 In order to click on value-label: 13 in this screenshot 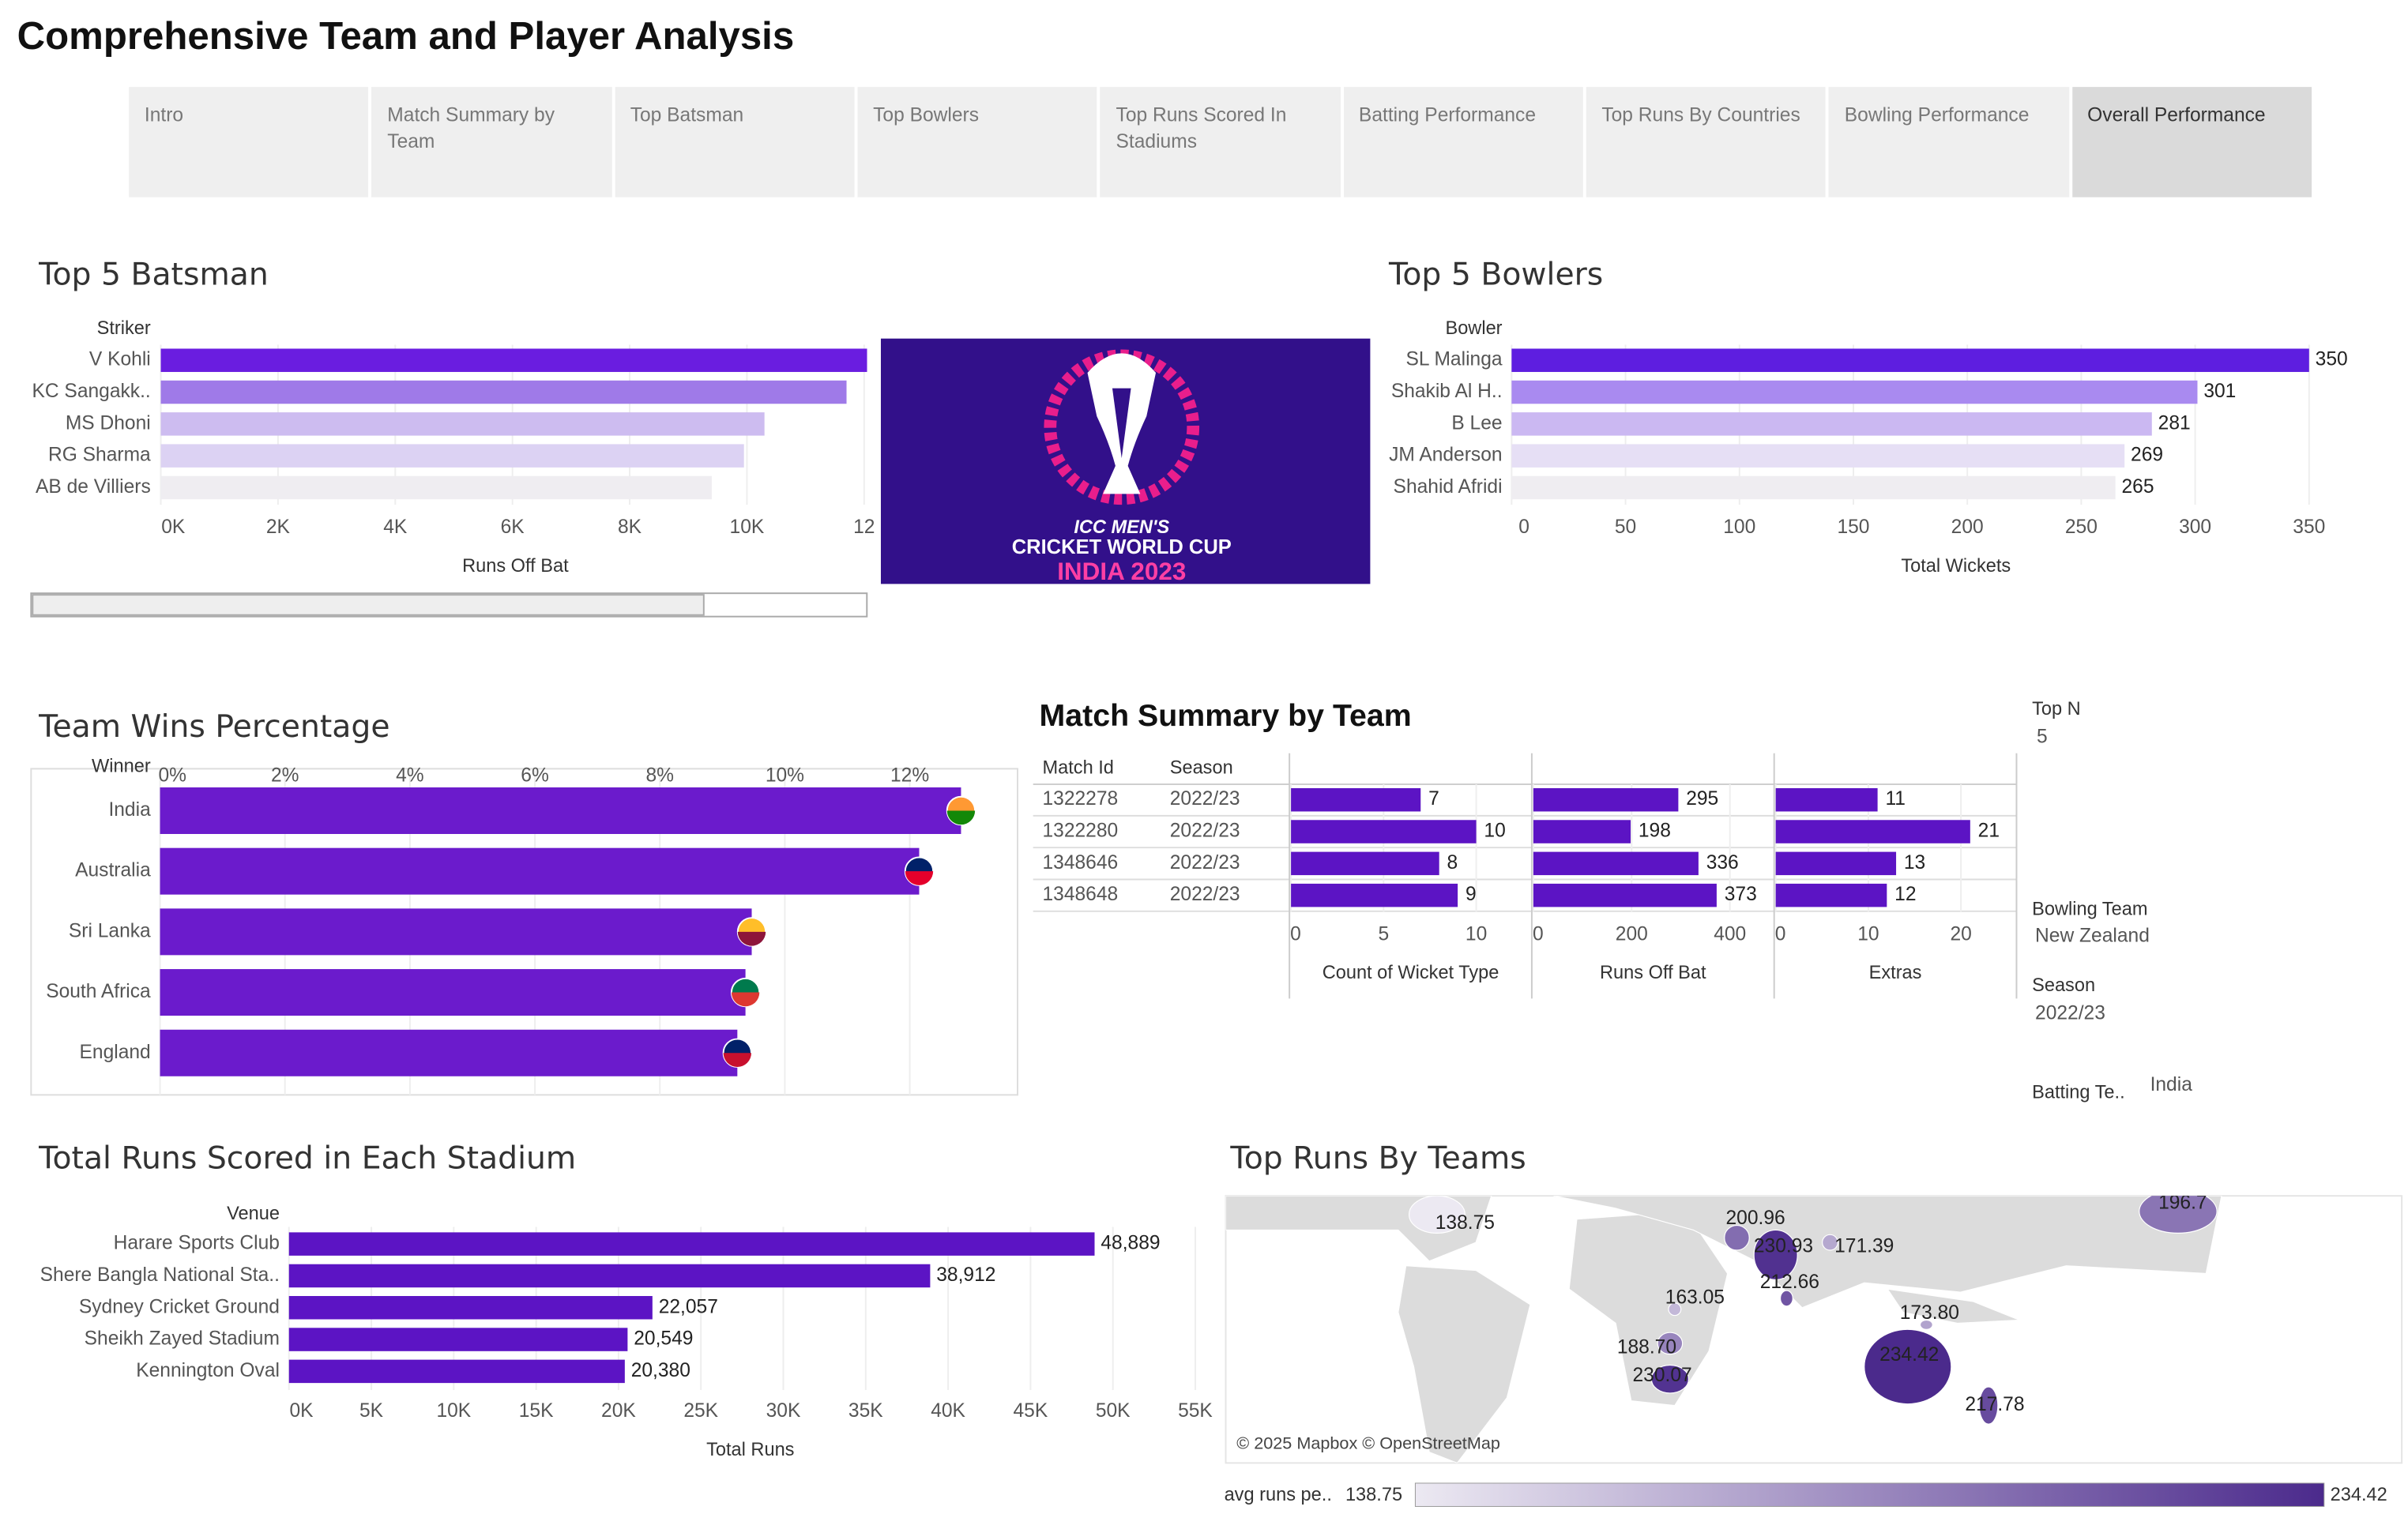, I will do `click(1914, 862)`.